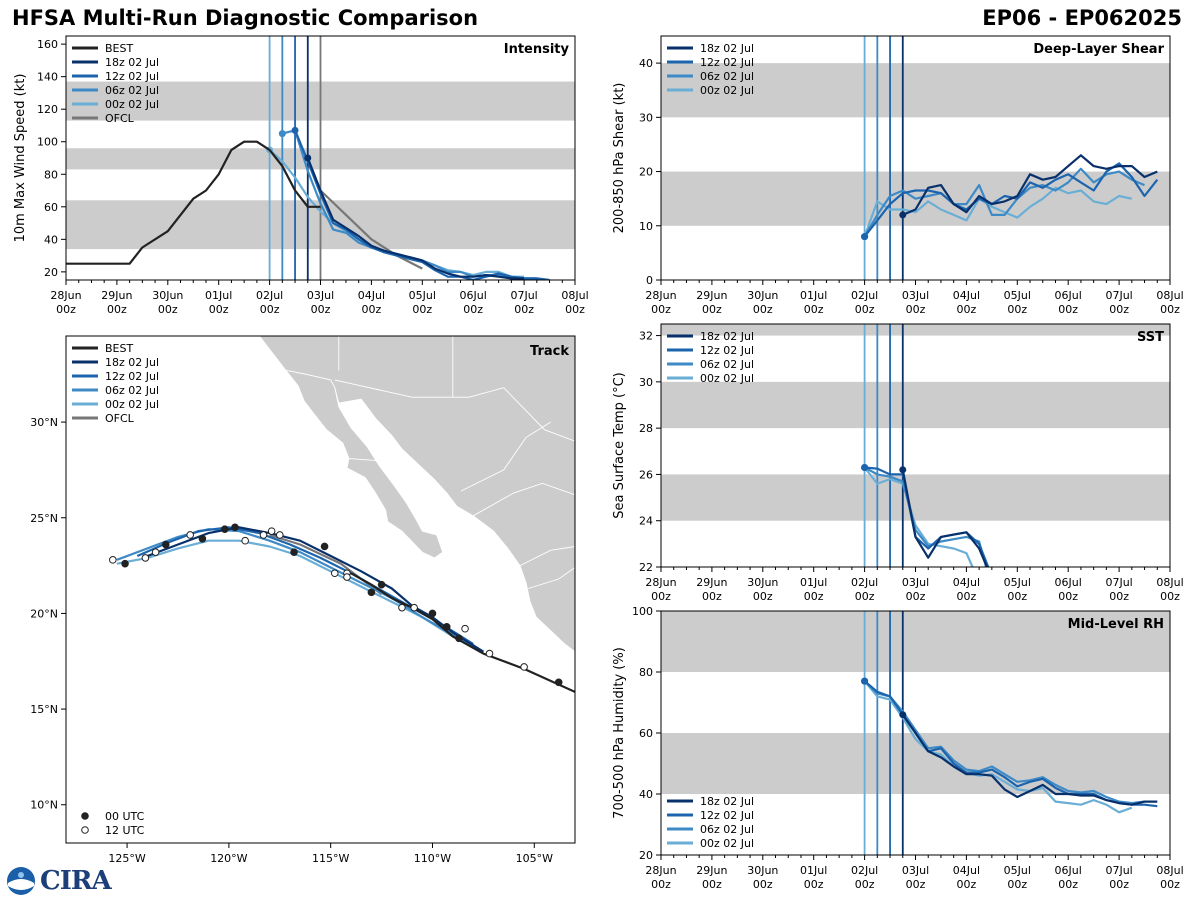  What do you see at coordinates (661, 596) in the screenshot?
I see `sst-xtick-sub-0: 00z` at bounding box center [661, 596].